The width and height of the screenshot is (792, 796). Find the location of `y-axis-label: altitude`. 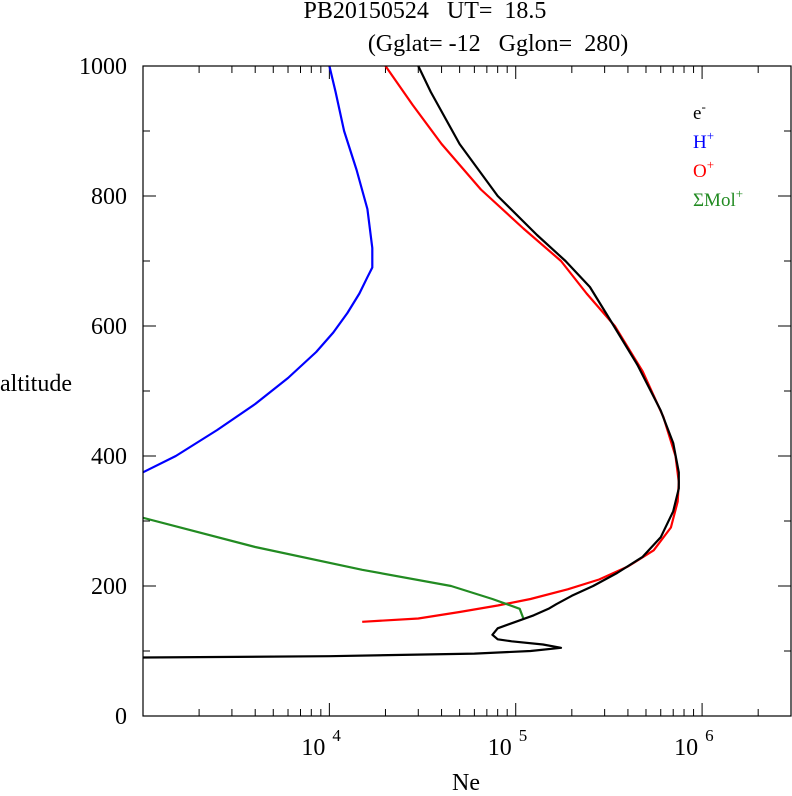

y-axis-label: altitude is located at coordinates (36, 384).